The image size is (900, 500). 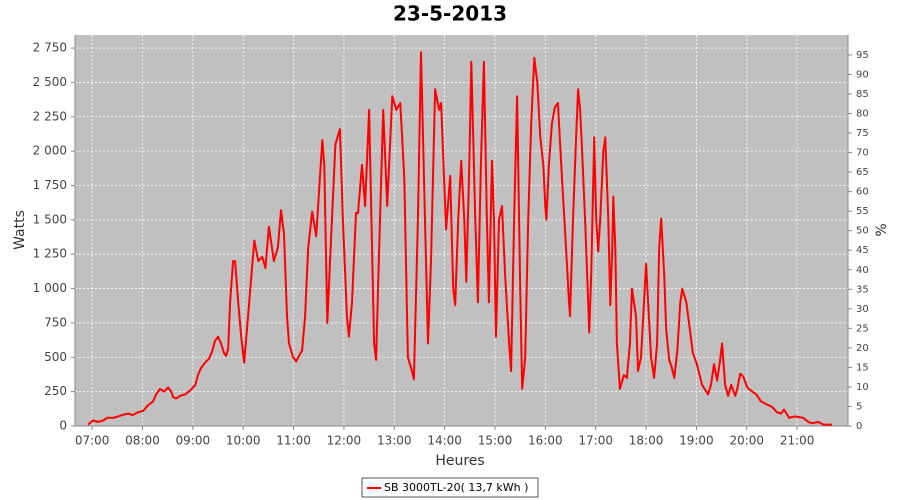 What do you see at coordinates (862, 270) in the screenshot?
I see `y2-tick-label: 40` at bounding box center [862, 270].